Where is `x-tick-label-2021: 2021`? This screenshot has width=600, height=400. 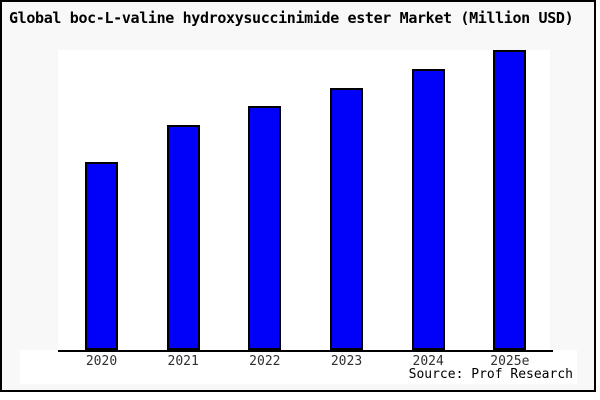
x-tick-label-2021: 2021 is located at coordinates (183, 361).